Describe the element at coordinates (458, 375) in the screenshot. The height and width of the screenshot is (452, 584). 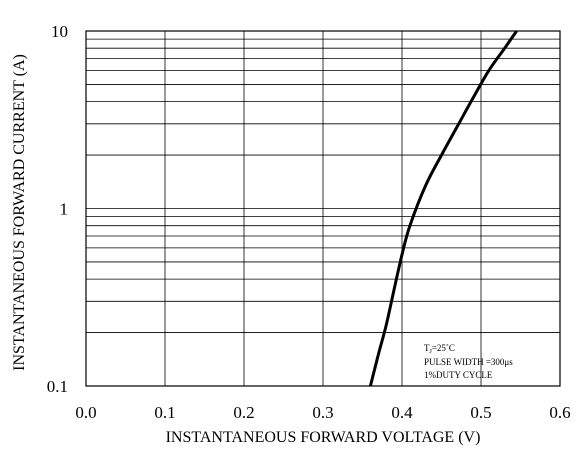
I see `note-duty-cycle: 1%DUTY CYCLE` at that location.